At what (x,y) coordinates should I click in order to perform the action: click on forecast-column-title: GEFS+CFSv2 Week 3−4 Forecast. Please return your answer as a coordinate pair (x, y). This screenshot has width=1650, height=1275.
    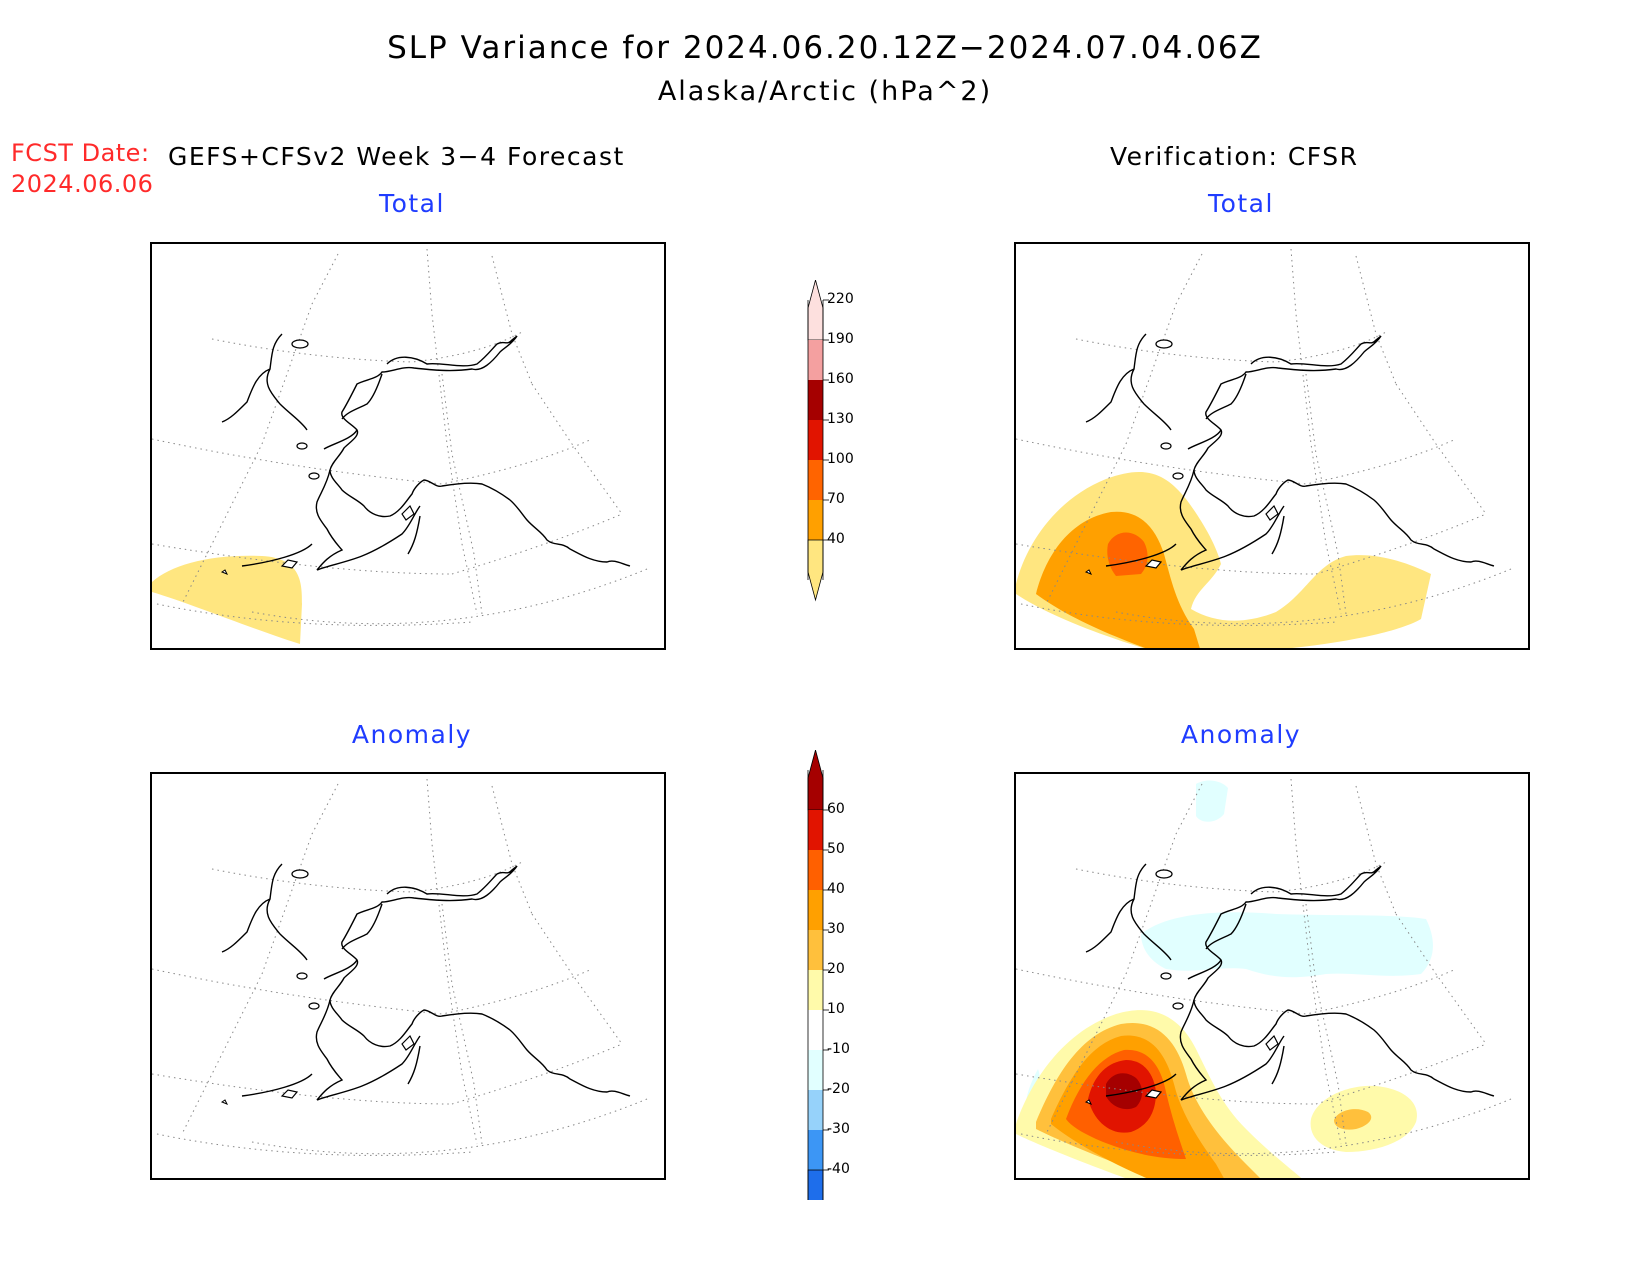
    Looking at the image, I should click on (396, 156).